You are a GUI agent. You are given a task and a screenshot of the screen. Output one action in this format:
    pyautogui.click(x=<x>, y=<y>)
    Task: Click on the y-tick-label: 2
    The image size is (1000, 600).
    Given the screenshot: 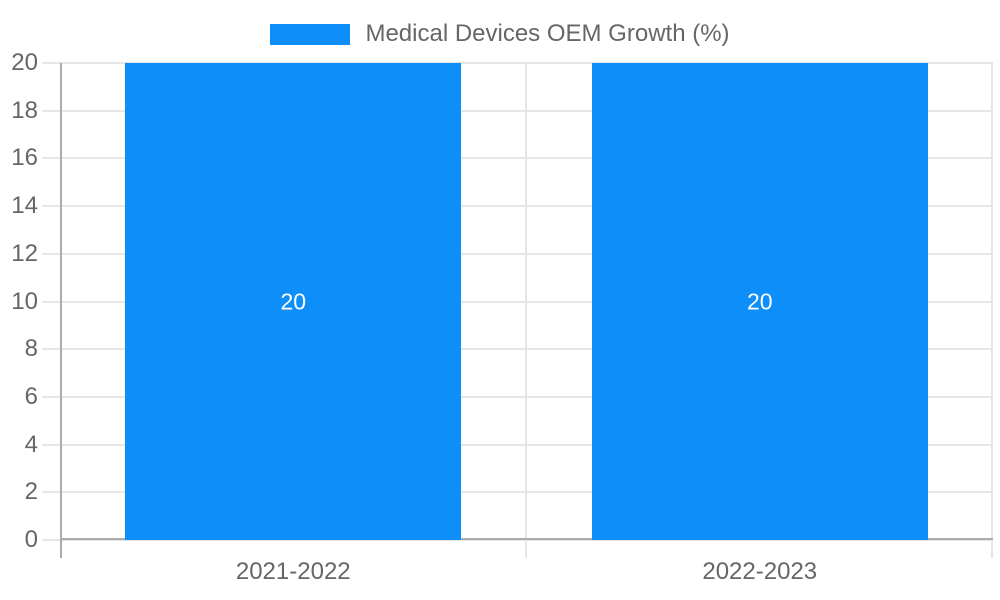 What is the action you would take?
    pyautogui.click(x=31, y=492)
    